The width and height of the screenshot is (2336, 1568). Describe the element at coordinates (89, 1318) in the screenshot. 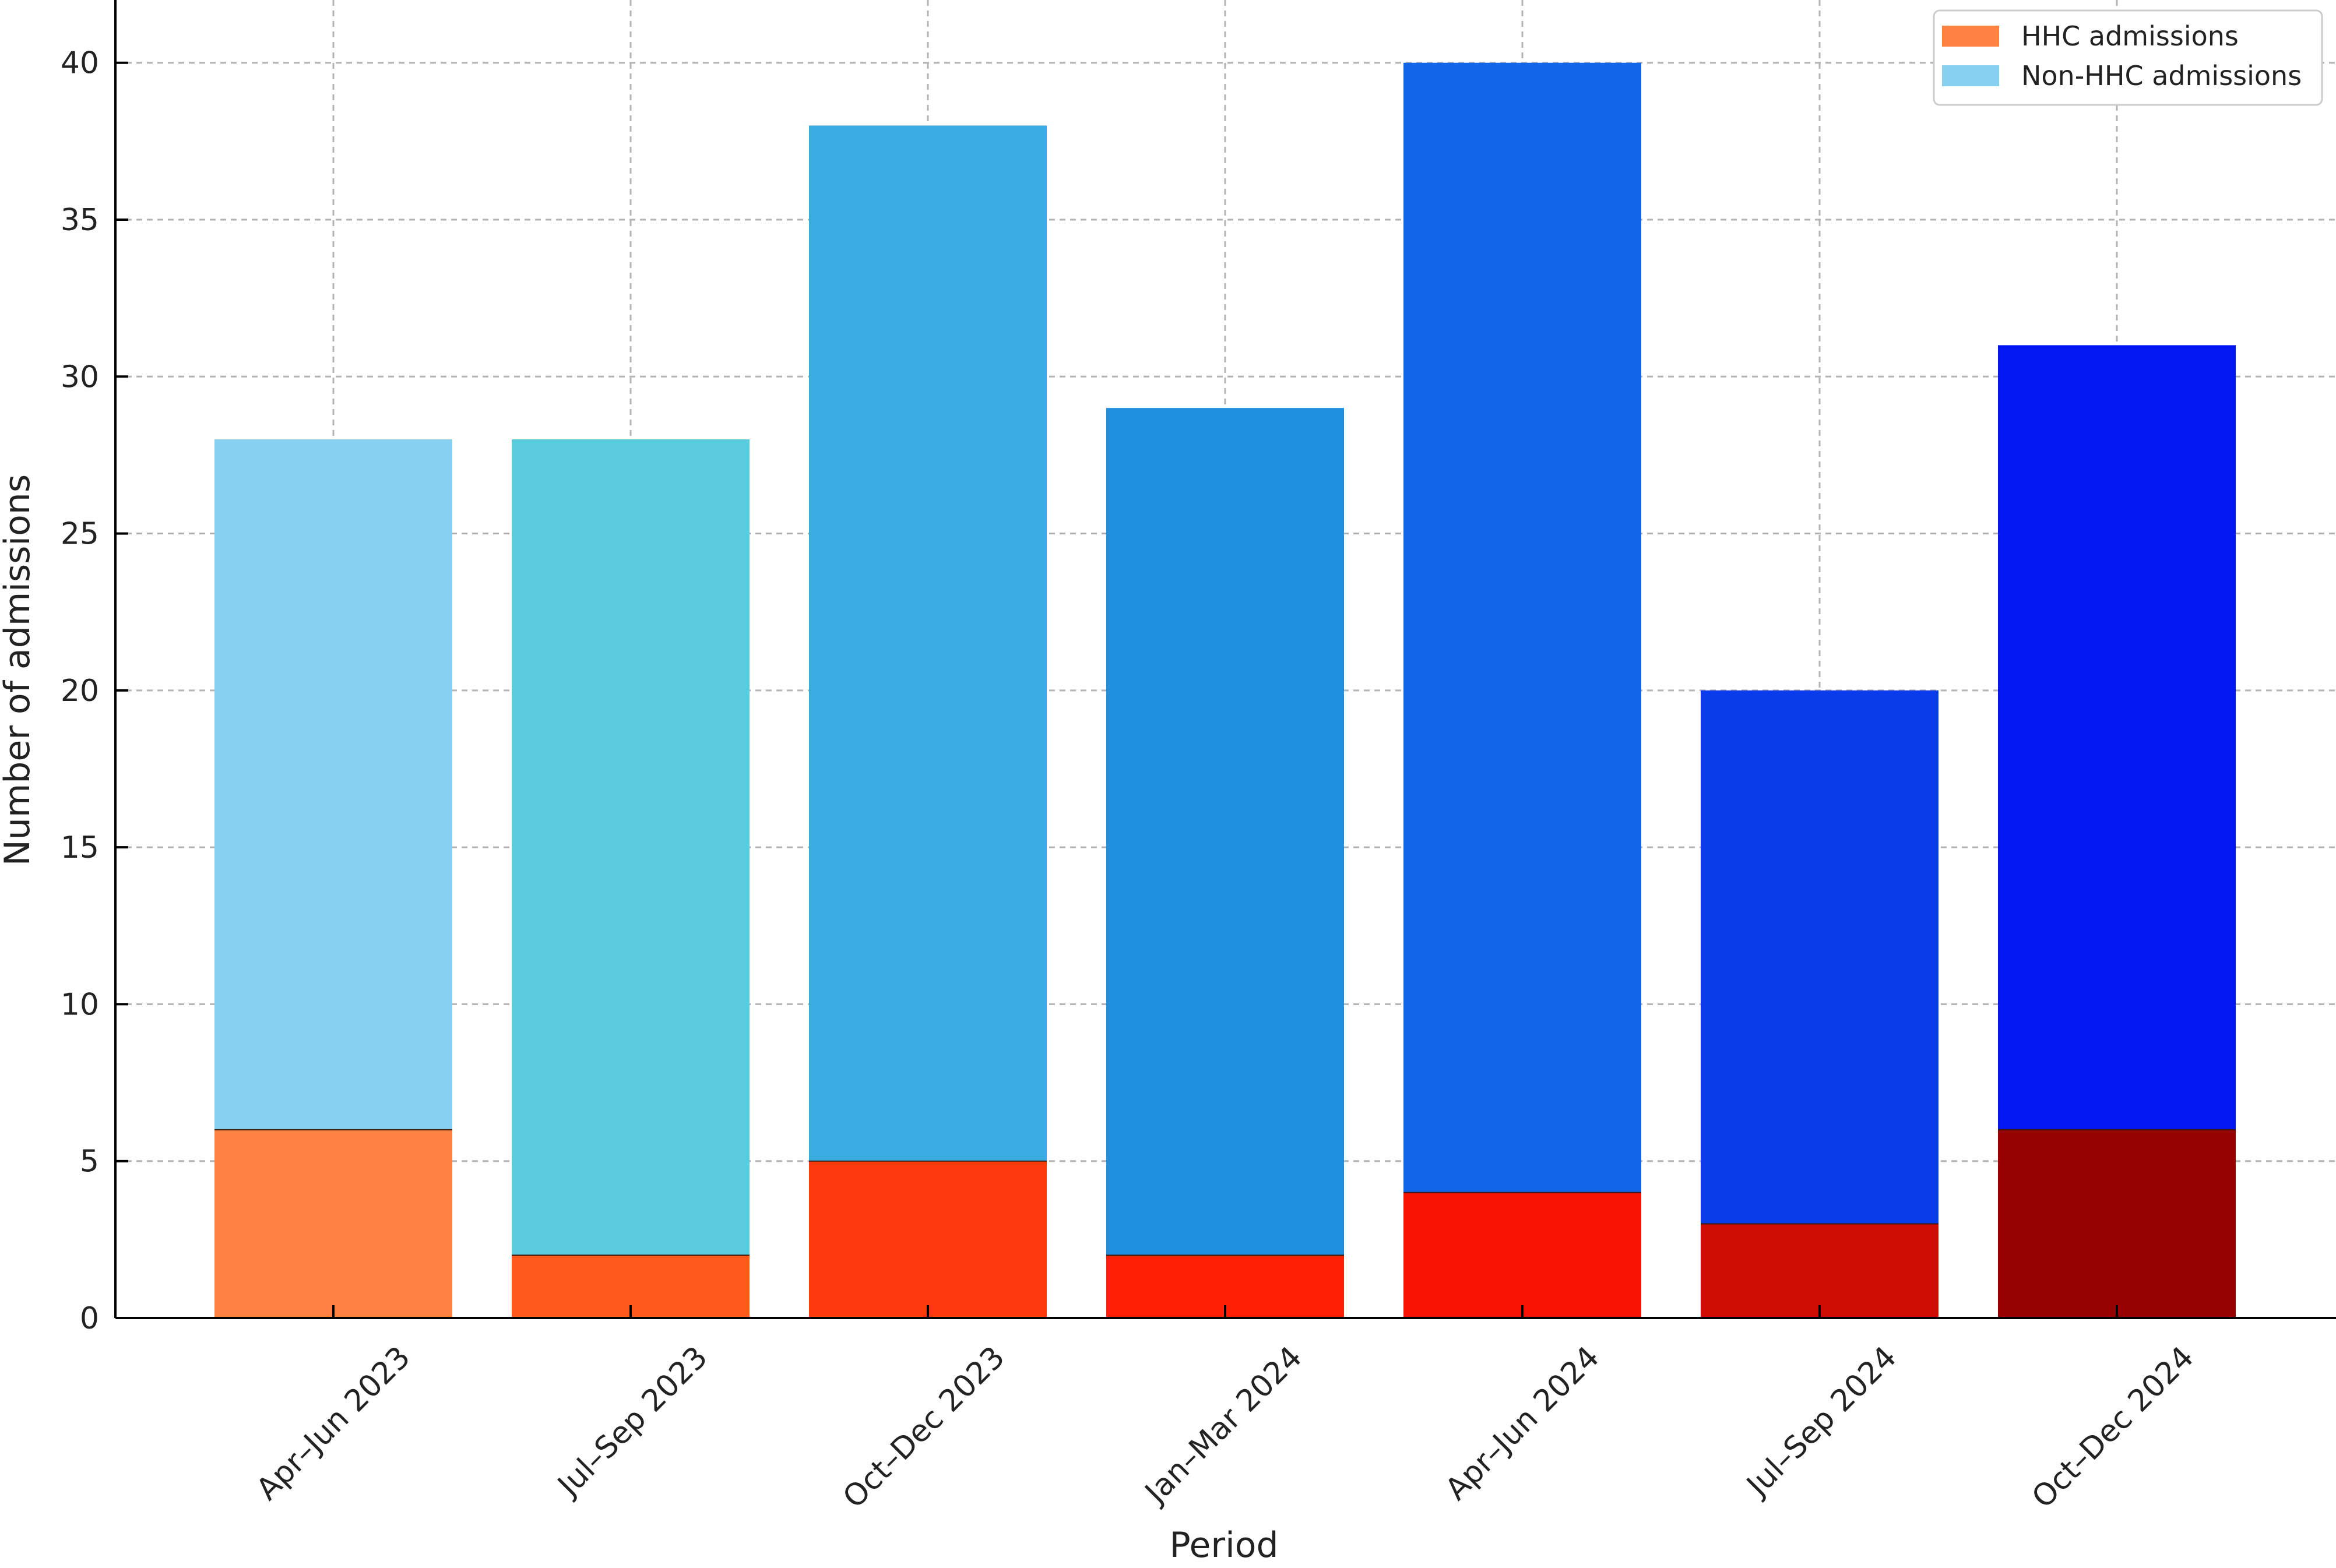

I see `y-tick-label: 0` at that location.